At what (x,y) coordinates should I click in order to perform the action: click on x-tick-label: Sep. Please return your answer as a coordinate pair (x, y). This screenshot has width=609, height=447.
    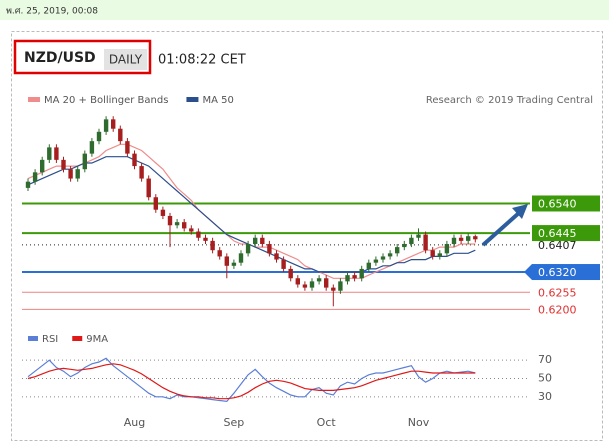
    Looking at the image, I should click on (234, 422).